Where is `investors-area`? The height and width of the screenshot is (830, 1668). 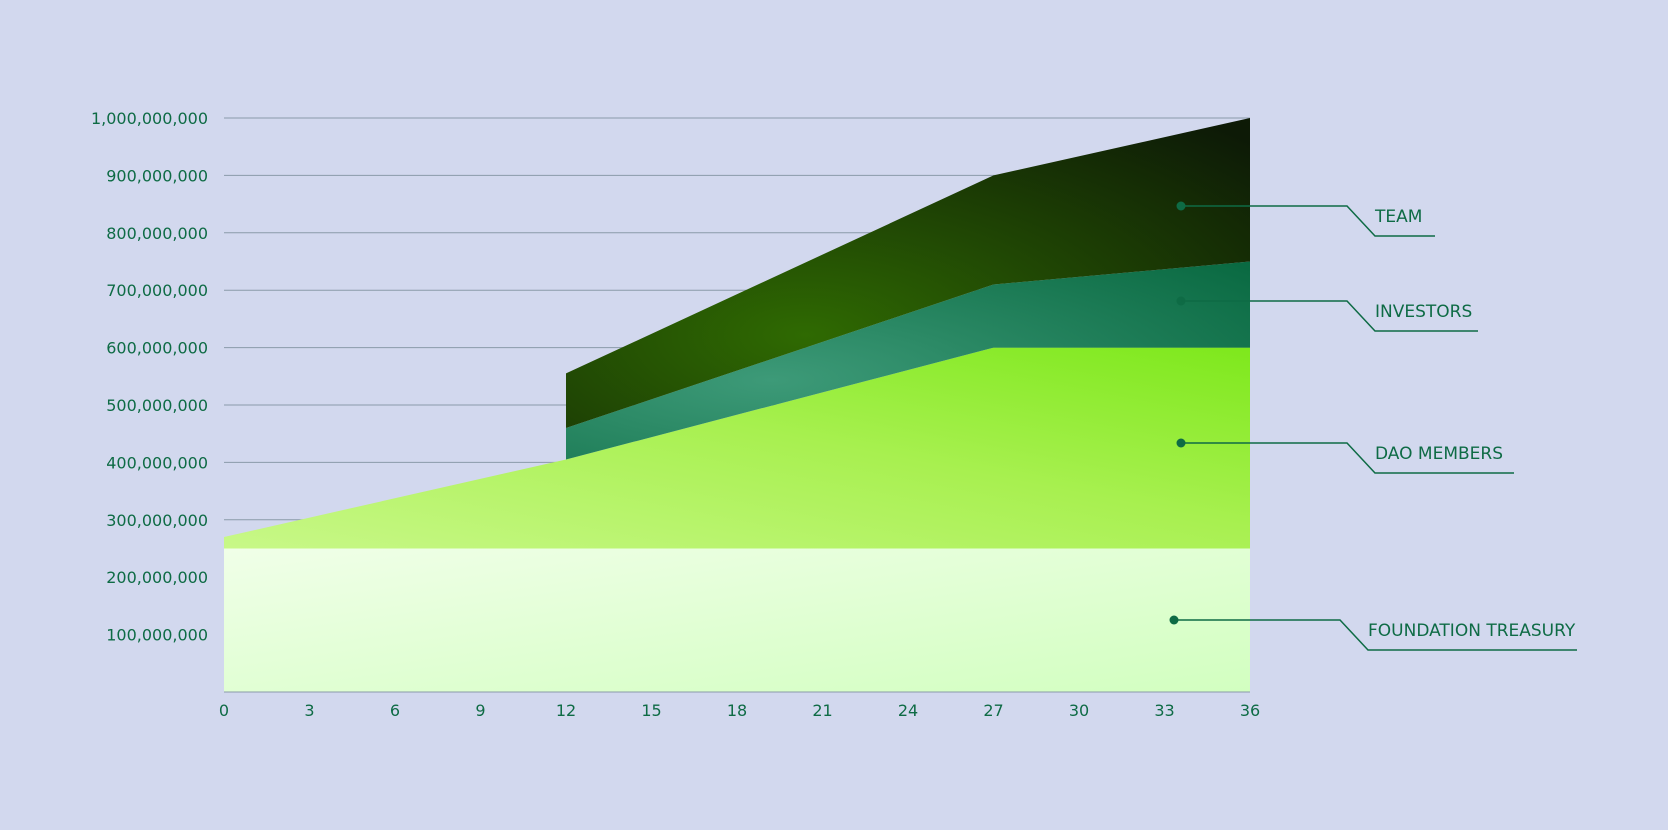 investors-area is located at coordinates (908, 360).